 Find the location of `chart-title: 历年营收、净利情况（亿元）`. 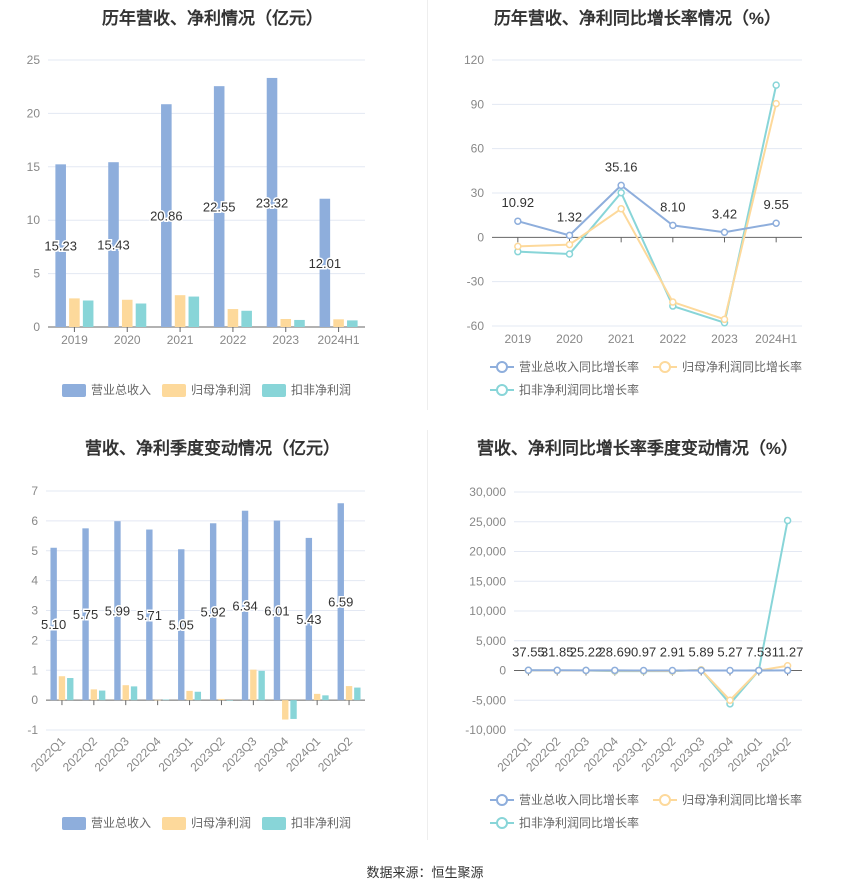

chart-title: 历年营收、净利情况（亿元） is located at coordinates (212, 18).